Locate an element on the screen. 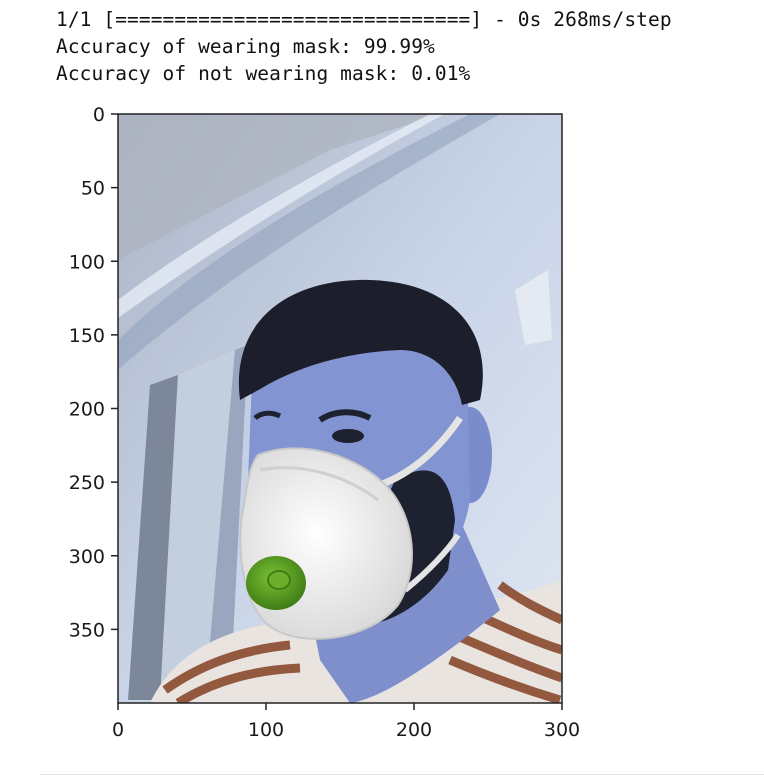 Image resolution: width=764 pixels, height=780 pixels. y-tick-label: 150 is located at coordinates (87, 336).